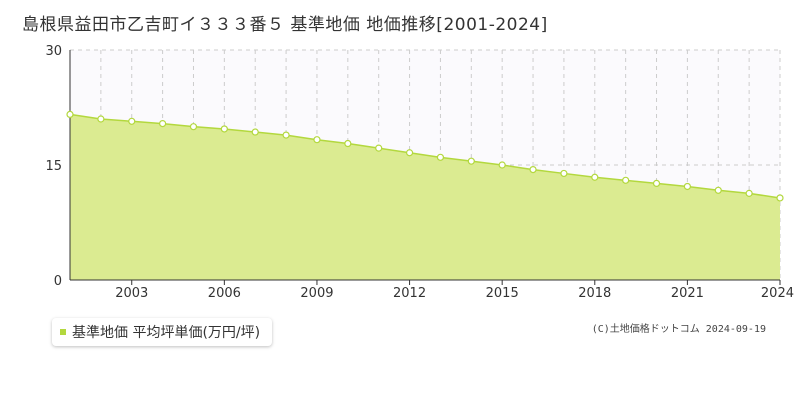 The height and width of the screenshot is (400, 800). I want to click on x-tick-label: 2006, so click(224, 293).